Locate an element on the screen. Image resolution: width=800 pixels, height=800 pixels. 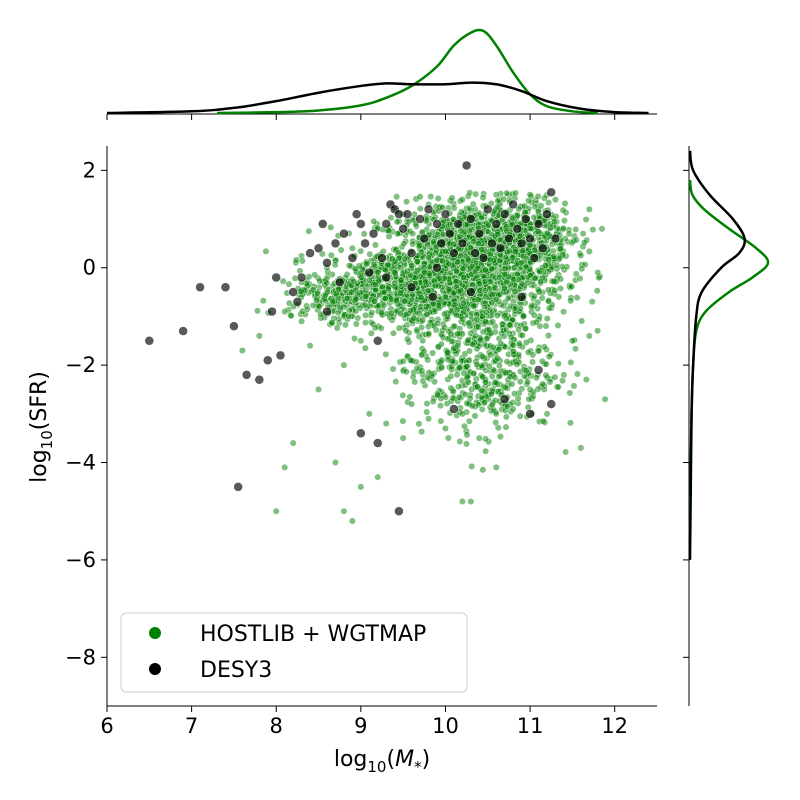
x-tick-label: 12 is located at coordinates (614, 726).